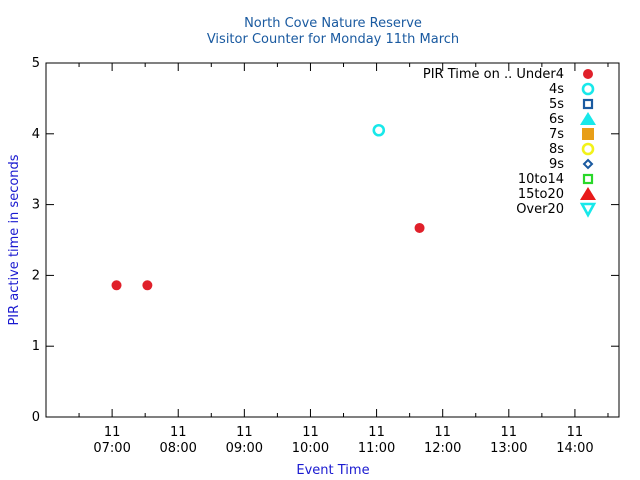 This screenshot has width=640, height=480. What do you see at coordinates (540, 209) in the screenshot?
I see `legend-label: Over20` at bounding box center [540, 209].